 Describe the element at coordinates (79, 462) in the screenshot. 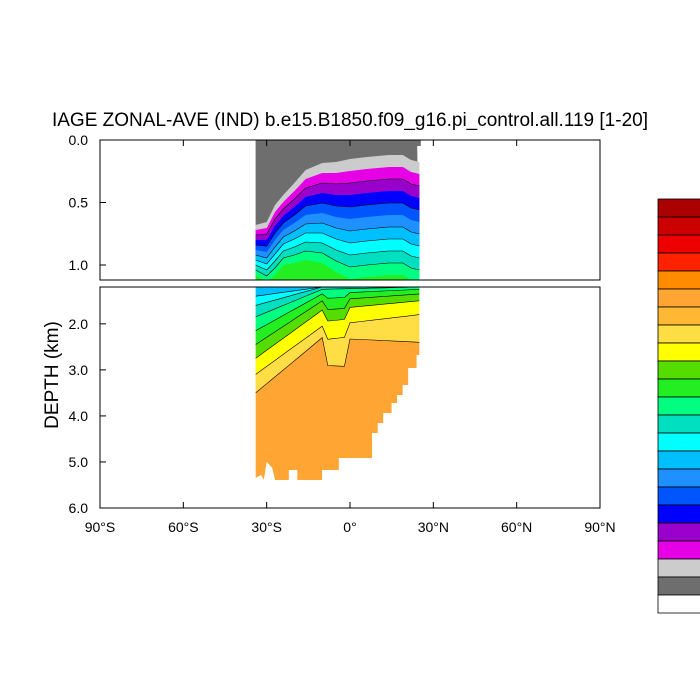

I see `y-tick-label: 5.0` at that location.